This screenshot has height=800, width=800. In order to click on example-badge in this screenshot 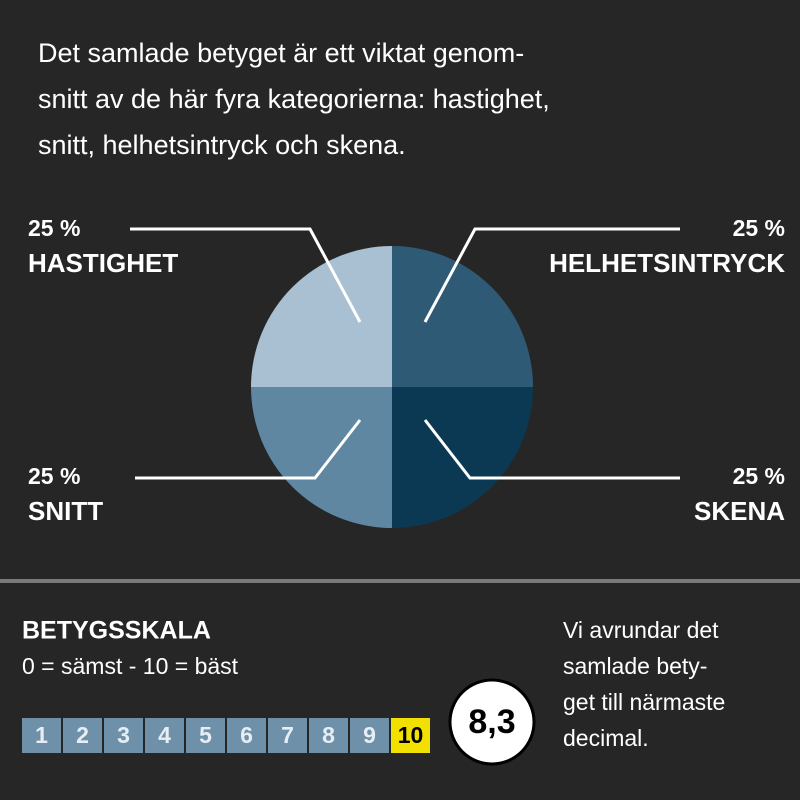, I will do `click(492, 722)`.